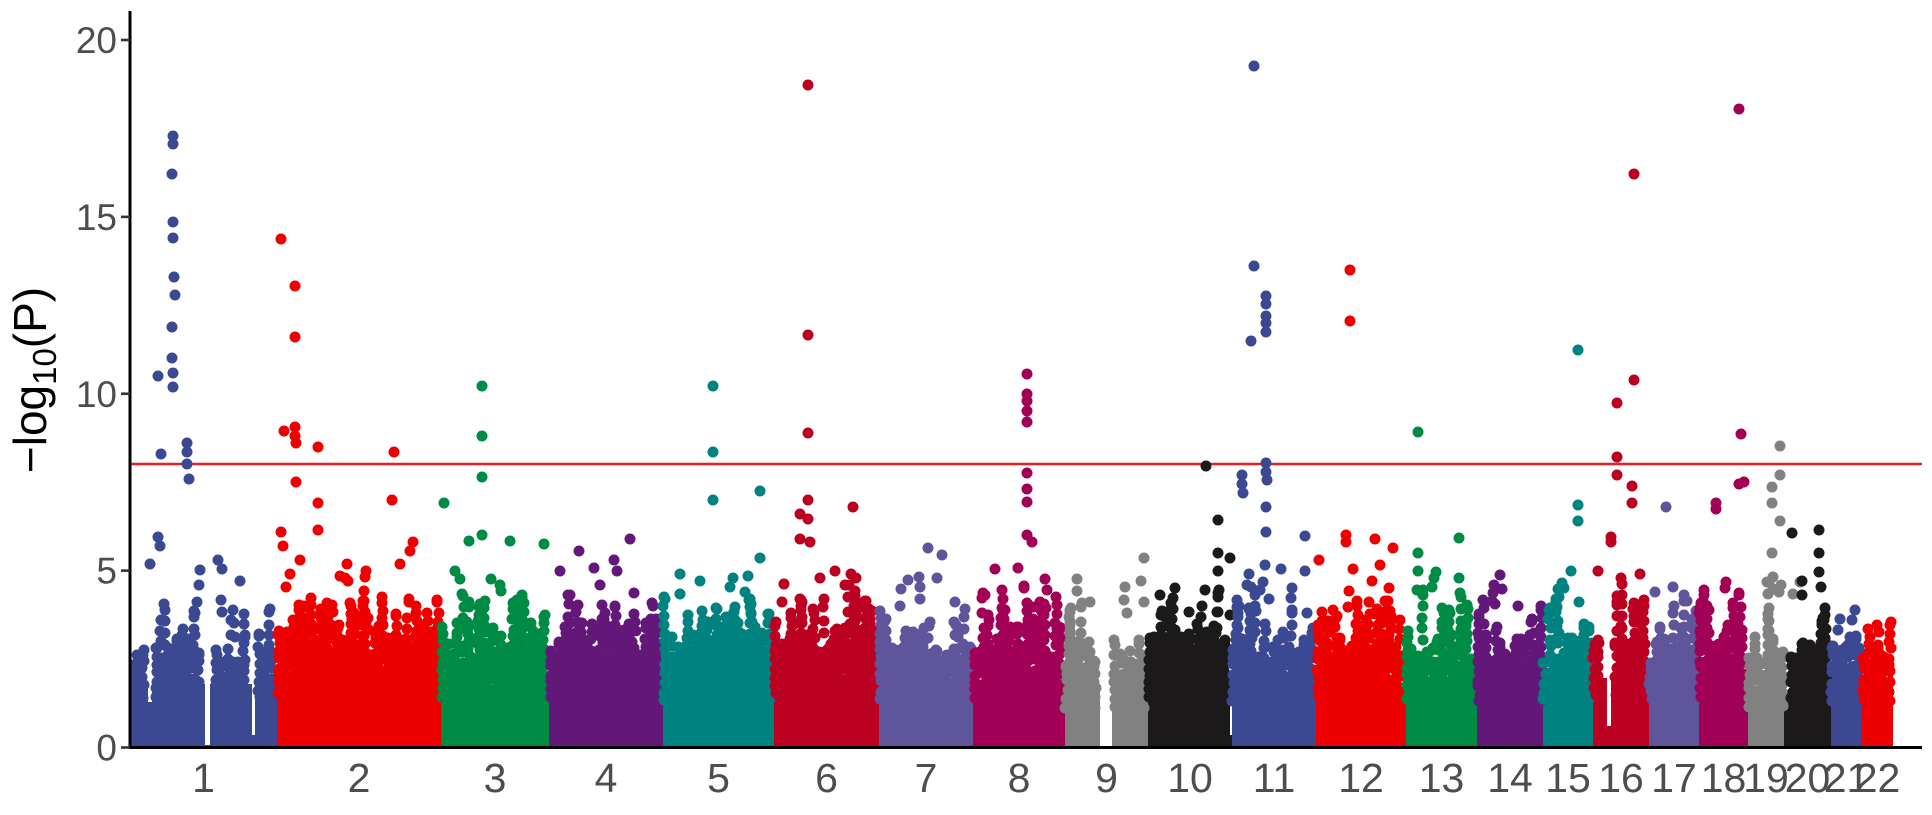 This screenshot has width=1932, height=815. What do you see at coordinates (1361, 778) in the screenshot?
I see `svg-text: 12` at bounding box center [1361, 778].